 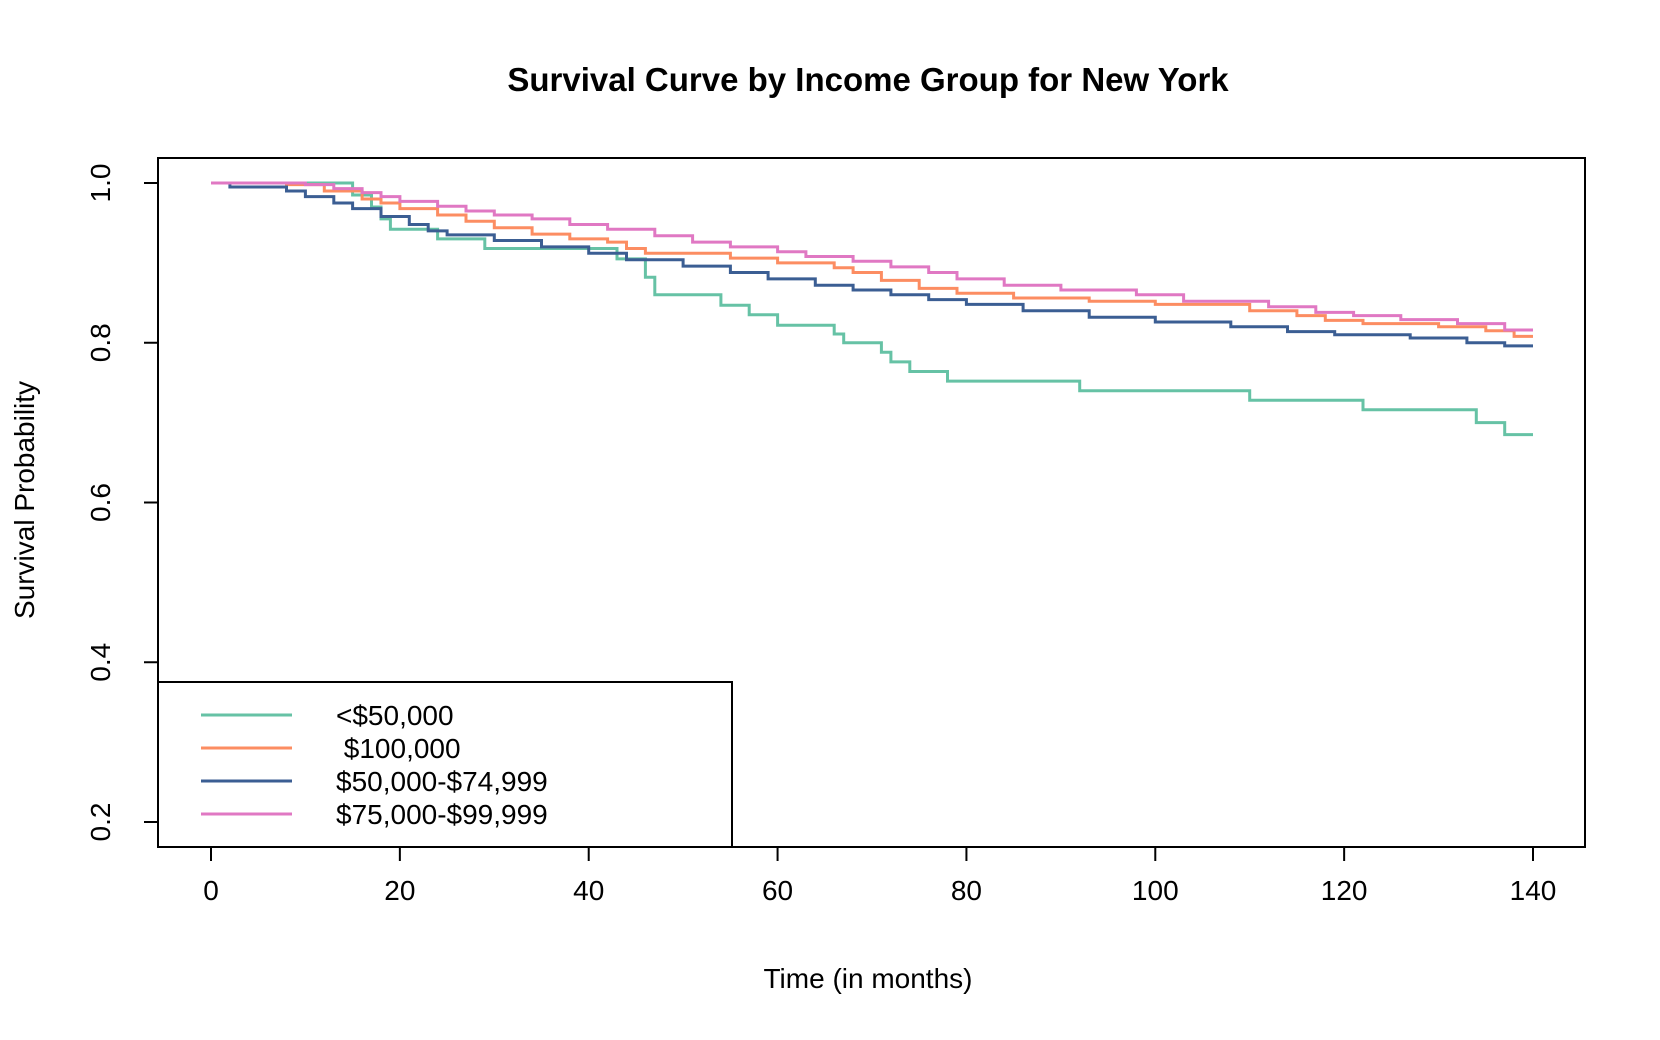 What do you see at coordinates (966, 890) in the screenshot?
I see `x-tick-label: 80` at bounding box center [966, 890].